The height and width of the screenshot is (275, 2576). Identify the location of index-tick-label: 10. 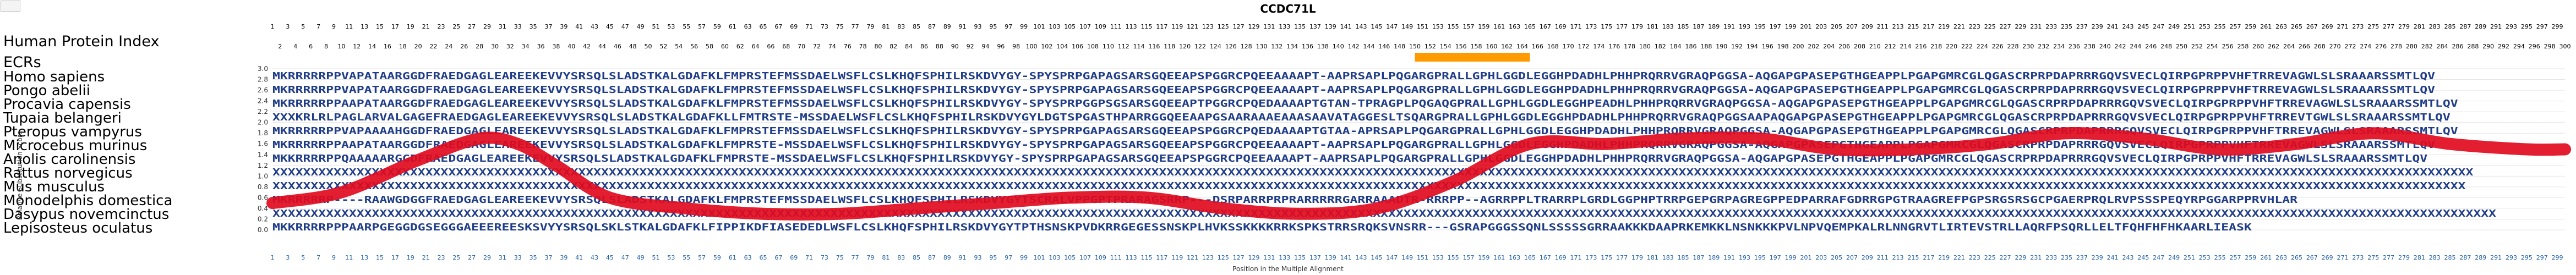
(341, 47).